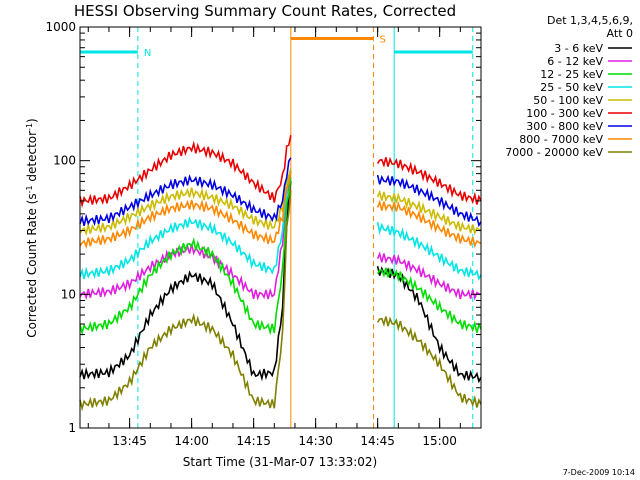 The image size is (640, 480). I want to click on y-label-sup2: -1, so click(29, 127).